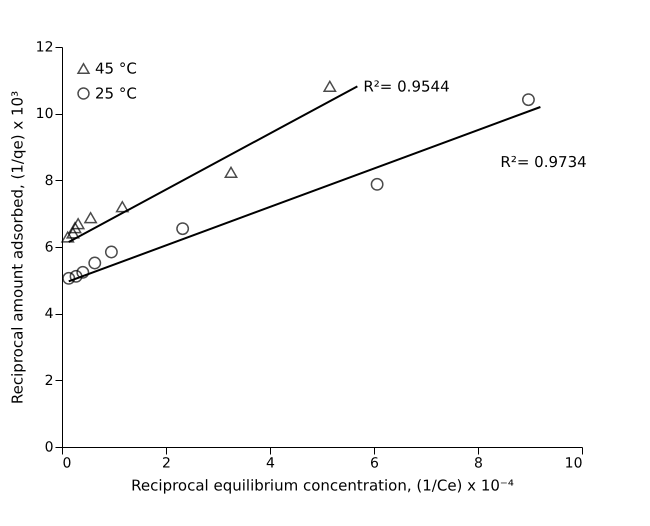  Describe the element at coordinates (166, 464) in the screenshot. I see `x-tick-label: 2` at that location.